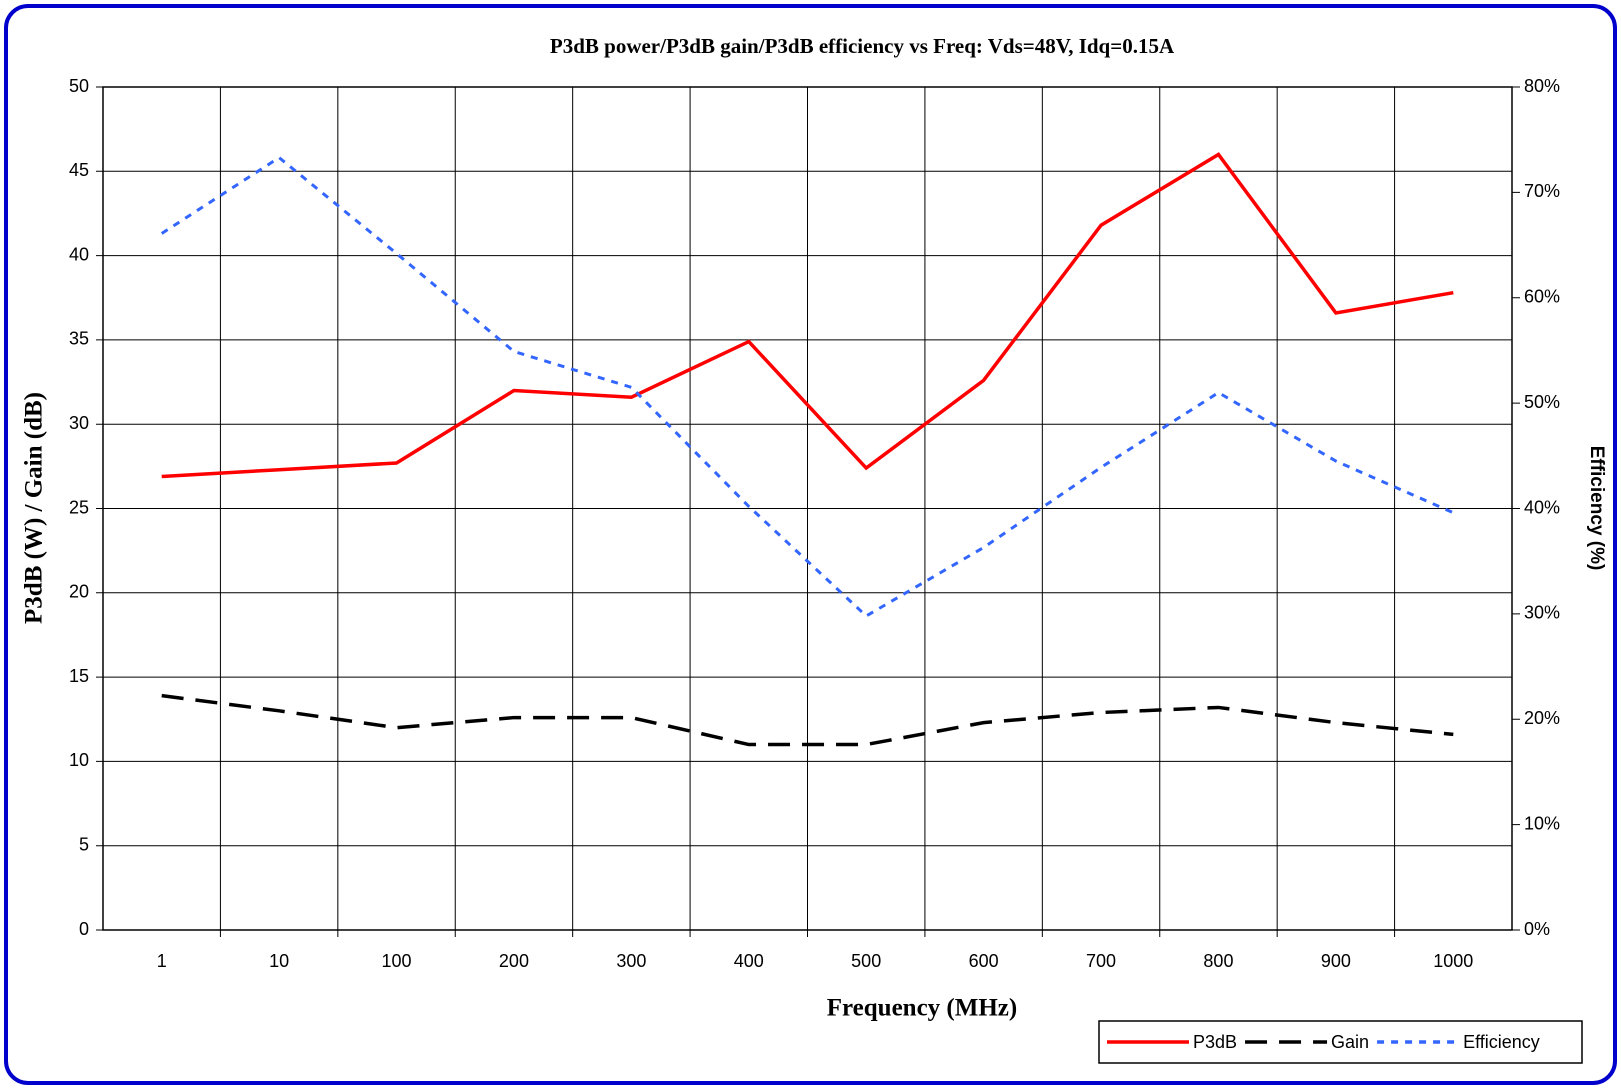  Describe the element at coordinates (1501, 1042) in the screenshot. I see `legend-label: Efficiency` at that location.